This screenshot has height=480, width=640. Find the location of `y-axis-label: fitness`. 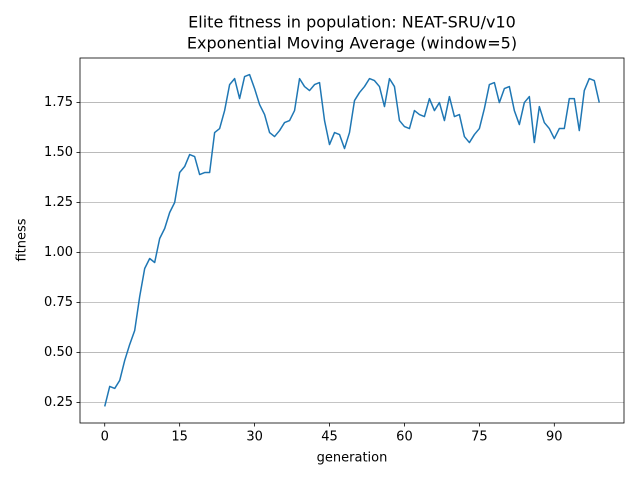

y-axis-label: fitness is located at coordinates (22, 239).